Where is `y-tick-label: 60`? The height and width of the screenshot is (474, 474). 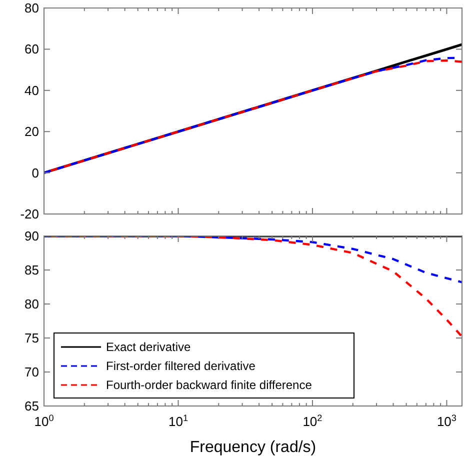
y-tick-label: 60 is located at coordinates (31, 49).